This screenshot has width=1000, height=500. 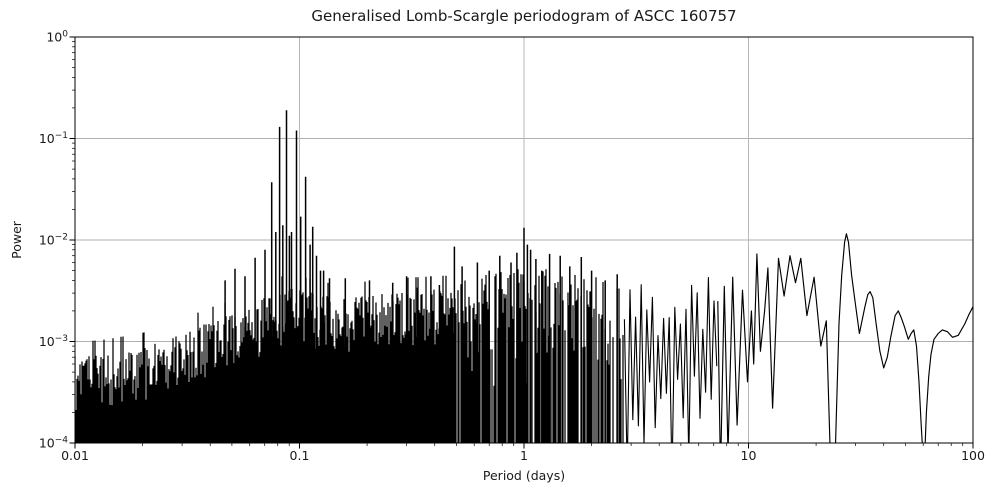 What do you see at coordinates (845, 338) in the screenshot?
I see `smooth-tail-line` at bounding box center [845, 338].